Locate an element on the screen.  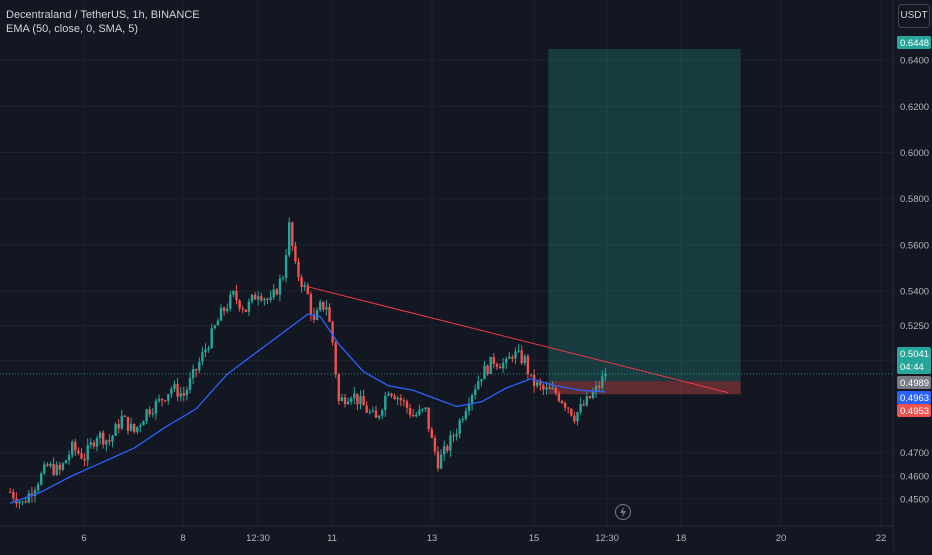
price-tag-value: 0.4953 is located at coordinates (914, 411).